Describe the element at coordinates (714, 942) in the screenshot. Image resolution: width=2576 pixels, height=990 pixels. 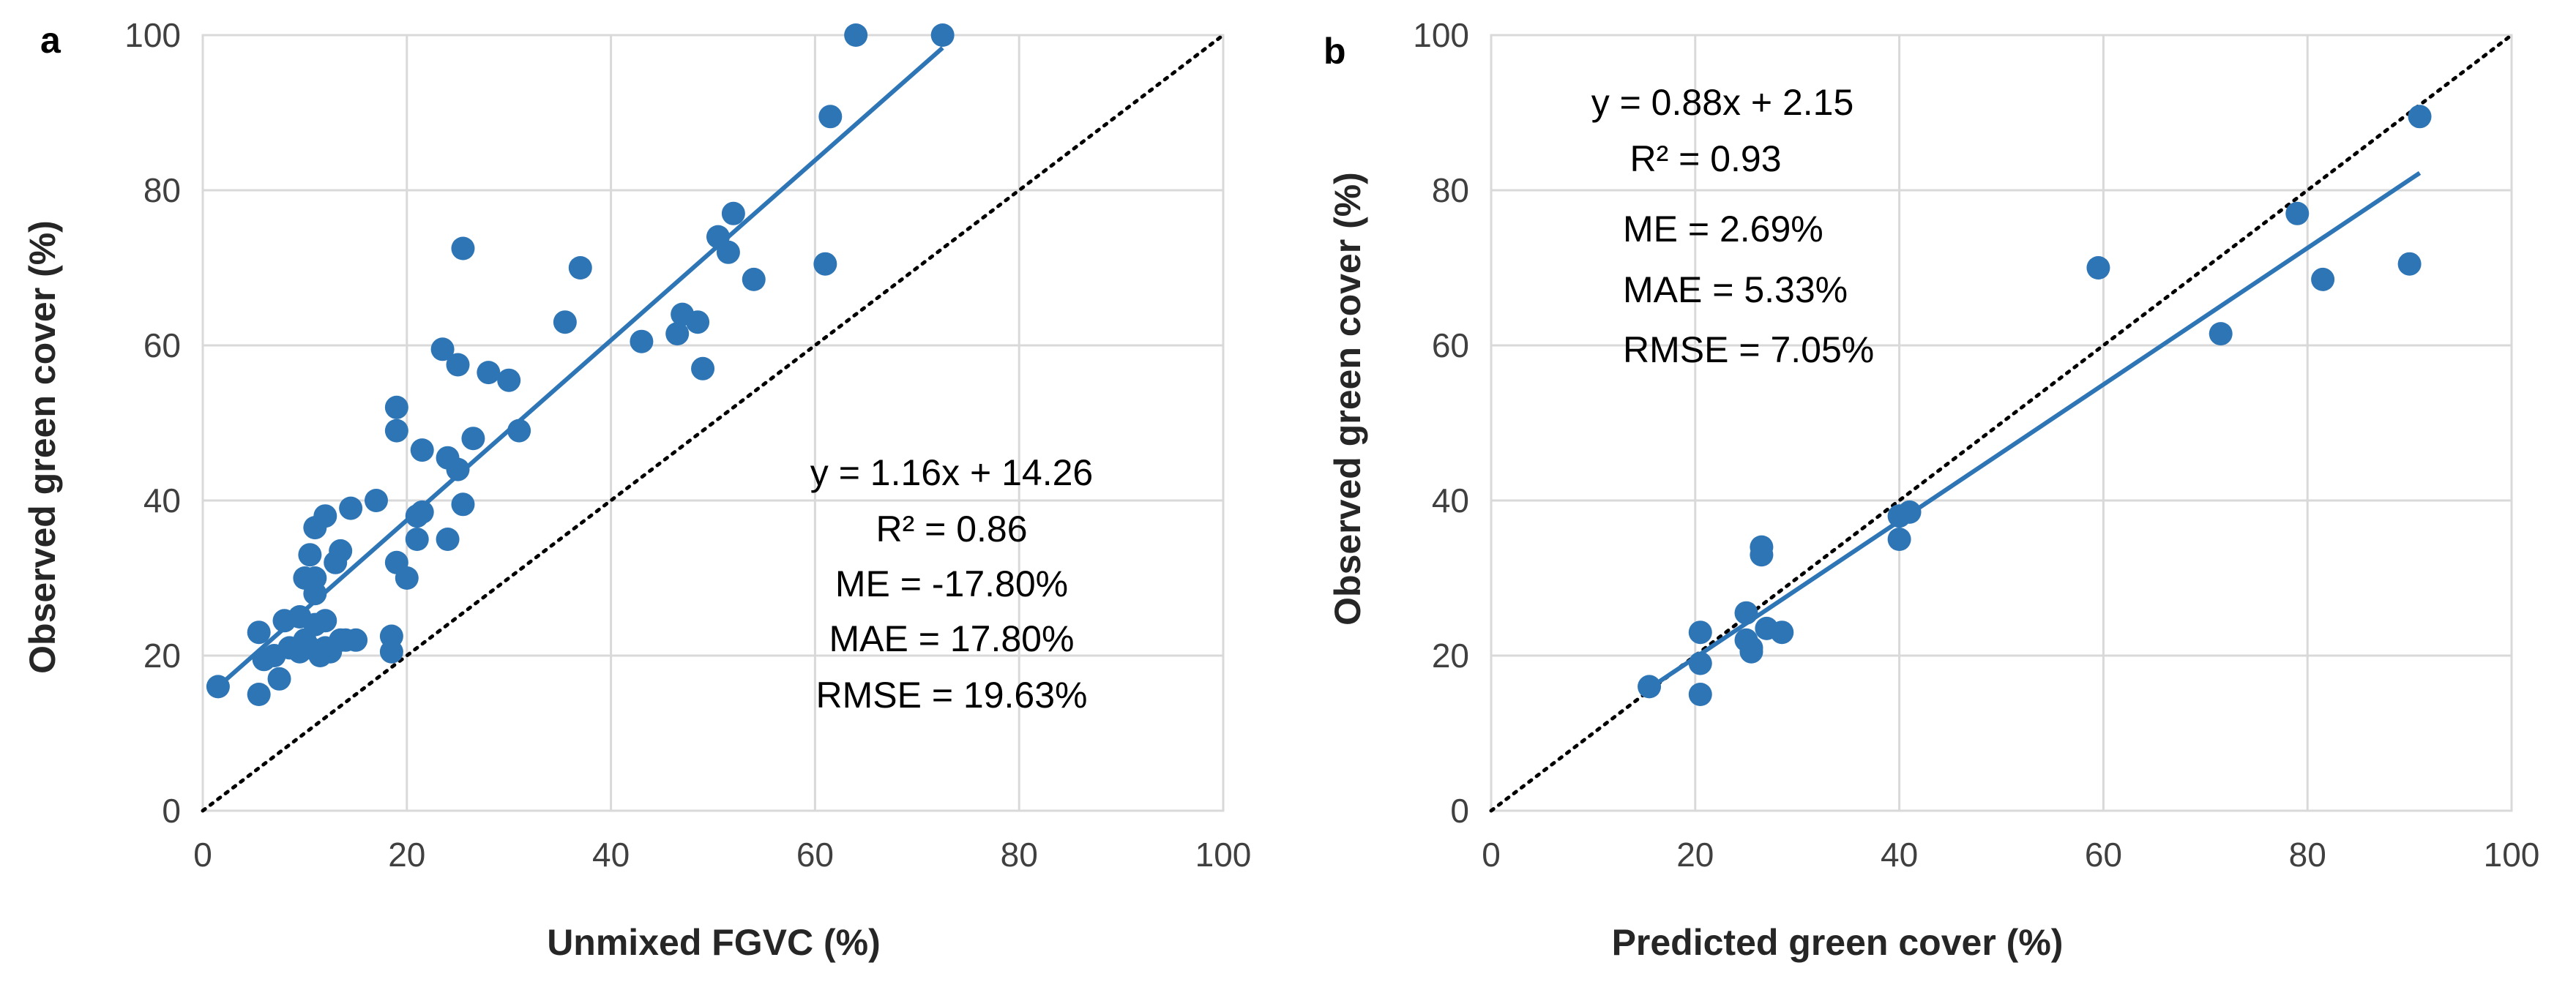
I see `panel-a-x-axis-title: Unmixed FGVC (%)` at that location.